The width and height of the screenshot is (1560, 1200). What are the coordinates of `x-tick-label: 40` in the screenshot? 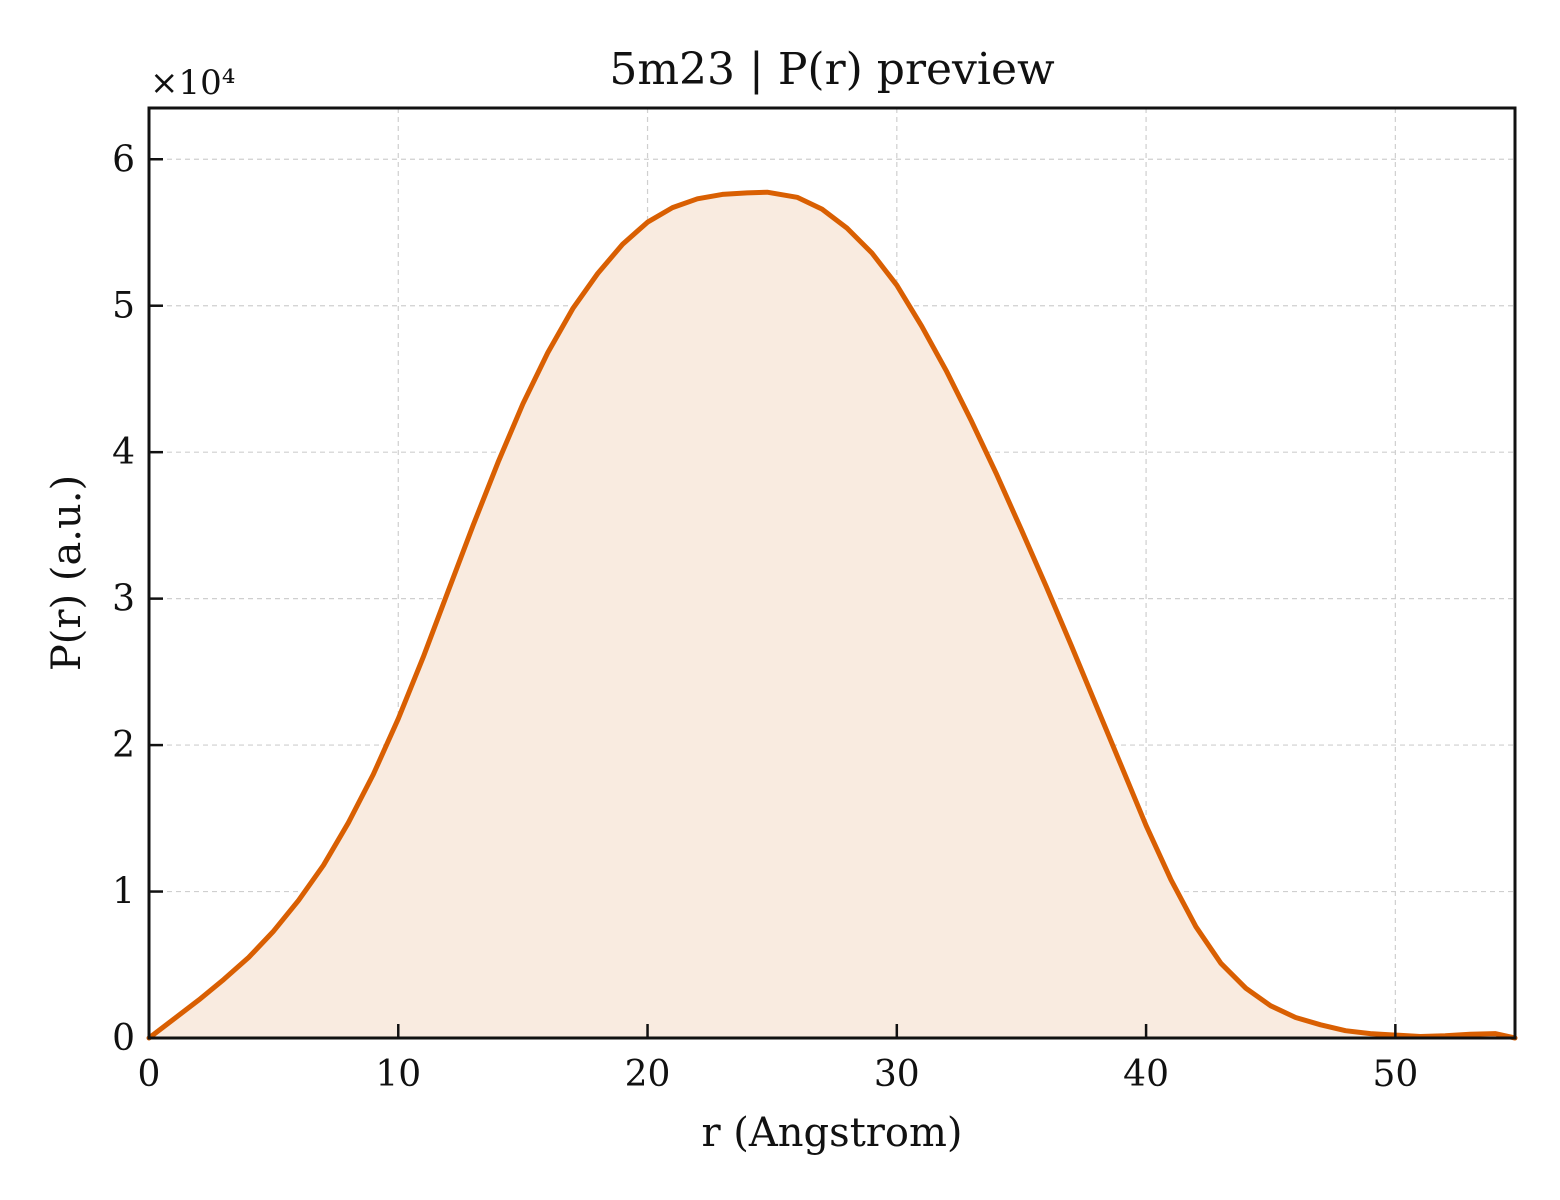 It's located at (1146, 1074).